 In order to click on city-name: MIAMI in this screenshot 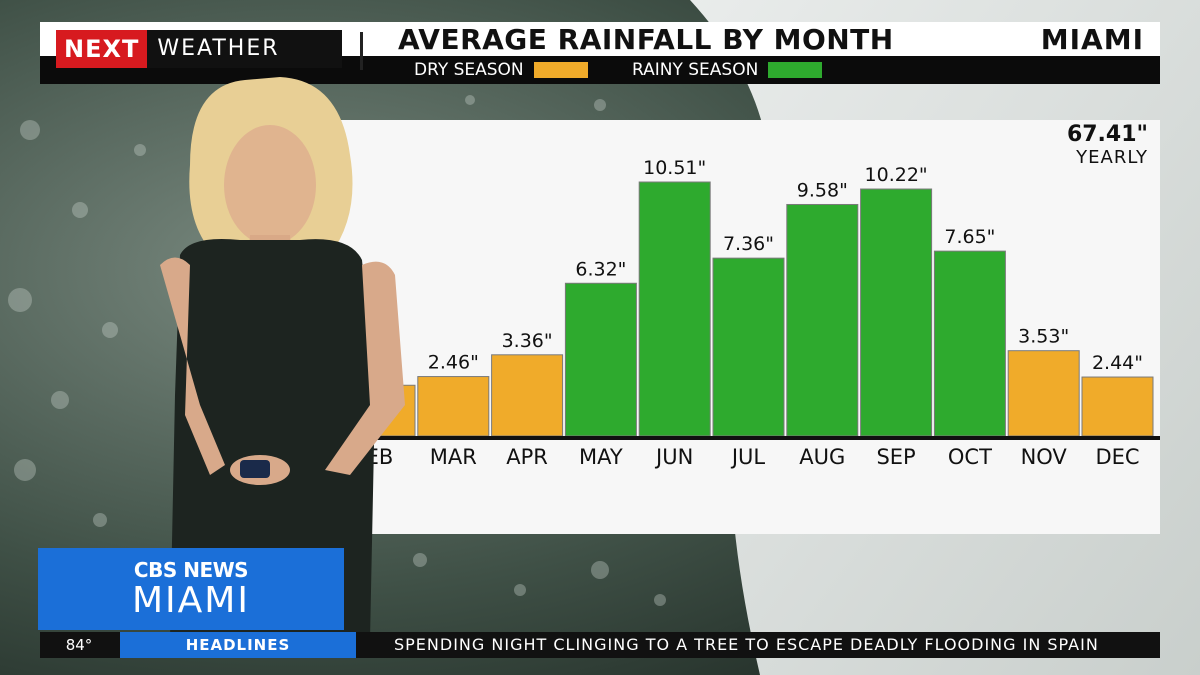, I will do `click(1092, 39)`.